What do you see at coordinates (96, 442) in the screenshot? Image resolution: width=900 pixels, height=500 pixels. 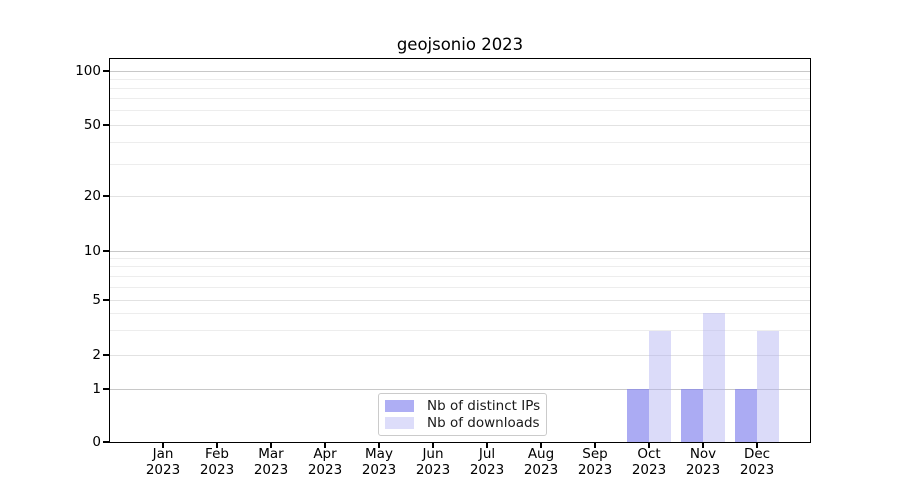 I see `y-tick-label: 0` at bounding box center [96, 442].